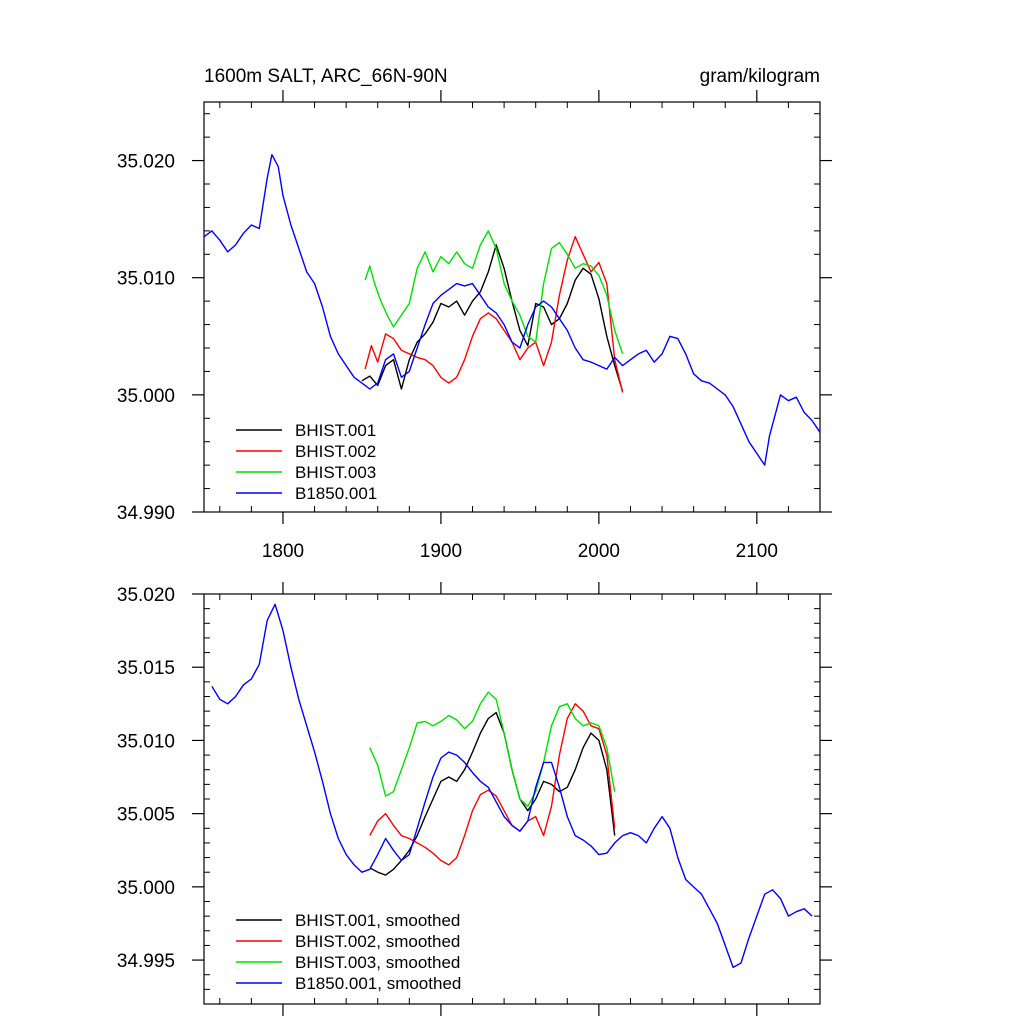 Image resolution: width=1024 pixels, height=1029 pixels. I want to click on legend-label: B1850.001, so click(336, 493).